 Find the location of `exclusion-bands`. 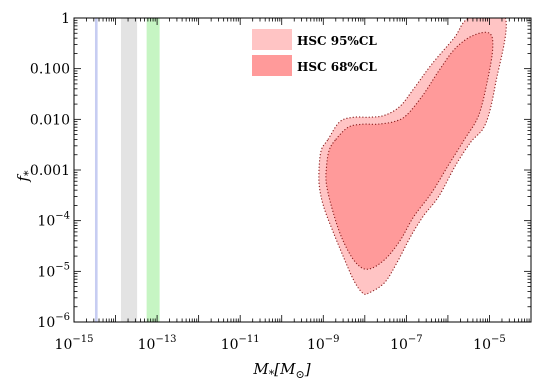

exclusion-bands is located at coordinates (127, 170).